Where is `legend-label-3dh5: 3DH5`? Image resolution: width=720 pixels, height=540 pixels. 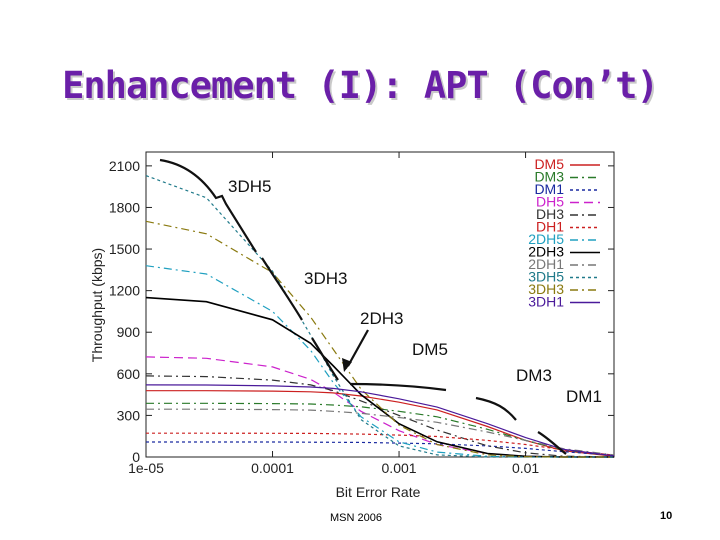
legend-label-3dh5: 3DH5 is located at coordinates (546, 277).